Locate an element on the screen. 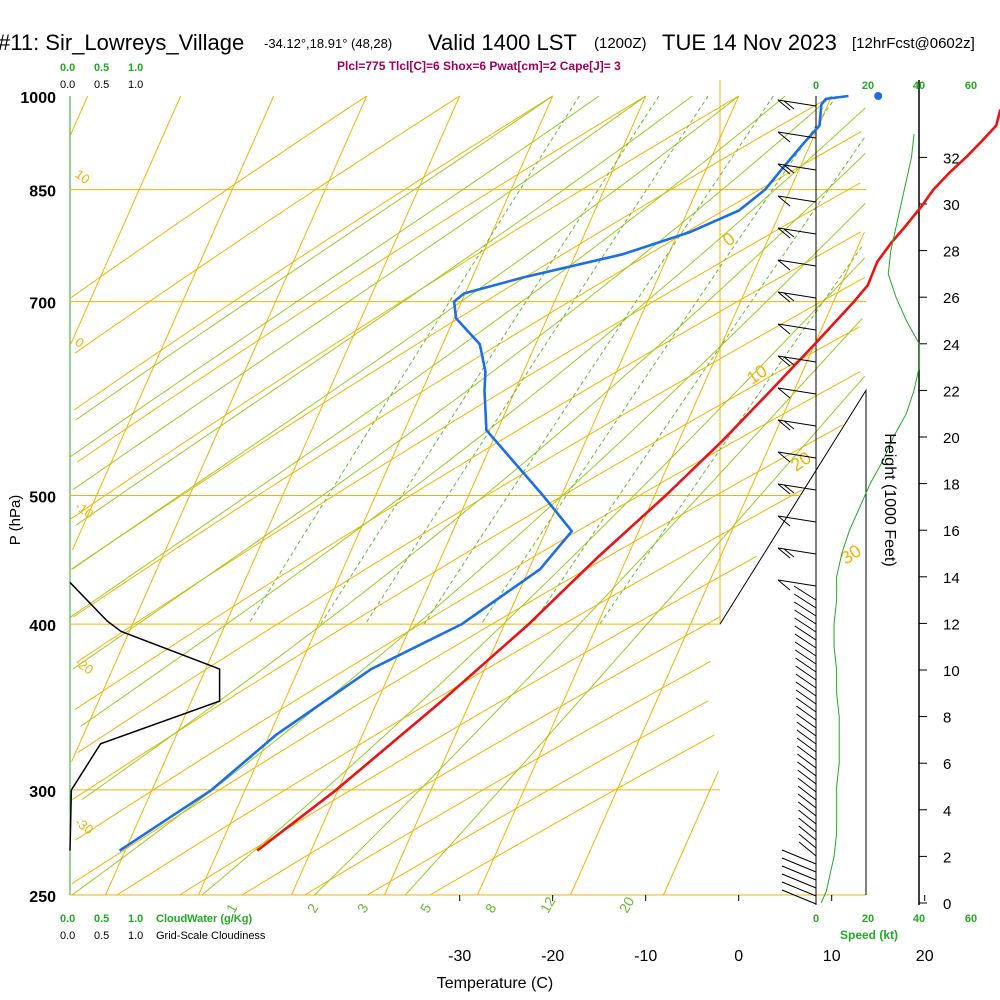  pressure-tick-label: 500 is located at coordinates (42, 498).